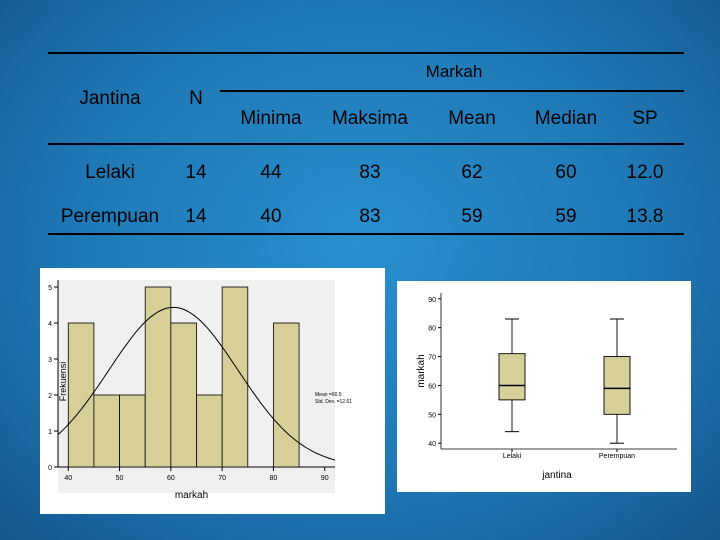  What do you see at coordinates (472, 216) in the screenshot?
I see `row-mean: 59` at bounding box center [472, 216].